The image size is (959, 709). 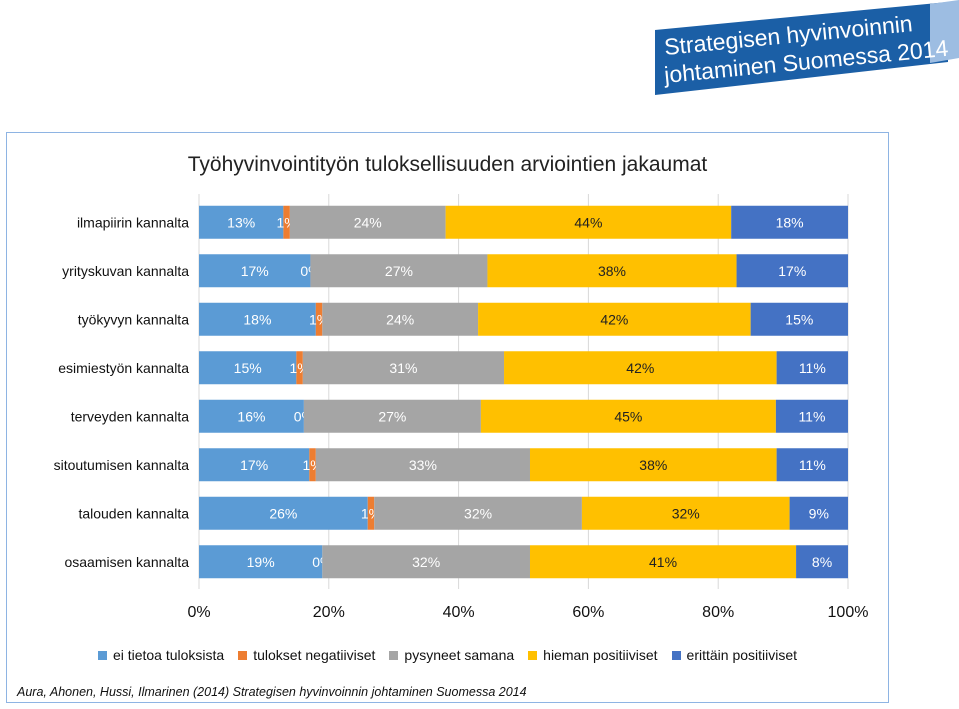 I want to click on x-tick-label: 100%, so click(x=848, y=612).